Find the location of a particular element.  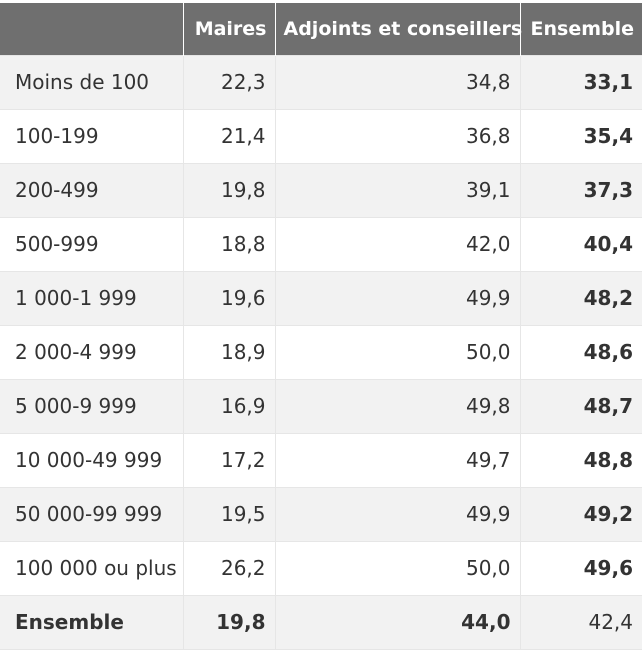

cell-maires: 26,2 is located at coordinates (228, 567).